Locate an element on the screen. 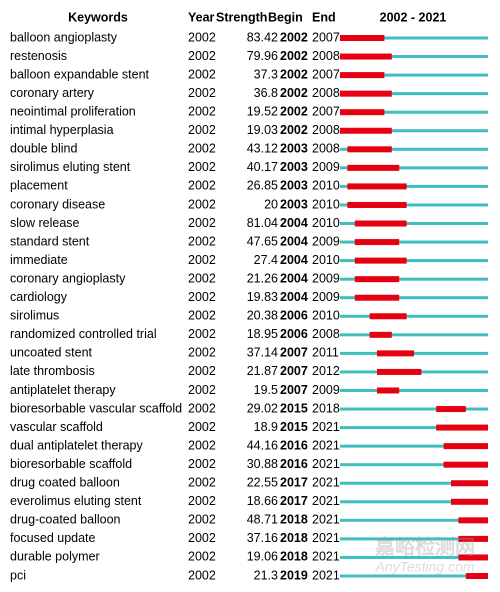  keyword: sirolimus eluting stent is located at coordinates (70, 167).